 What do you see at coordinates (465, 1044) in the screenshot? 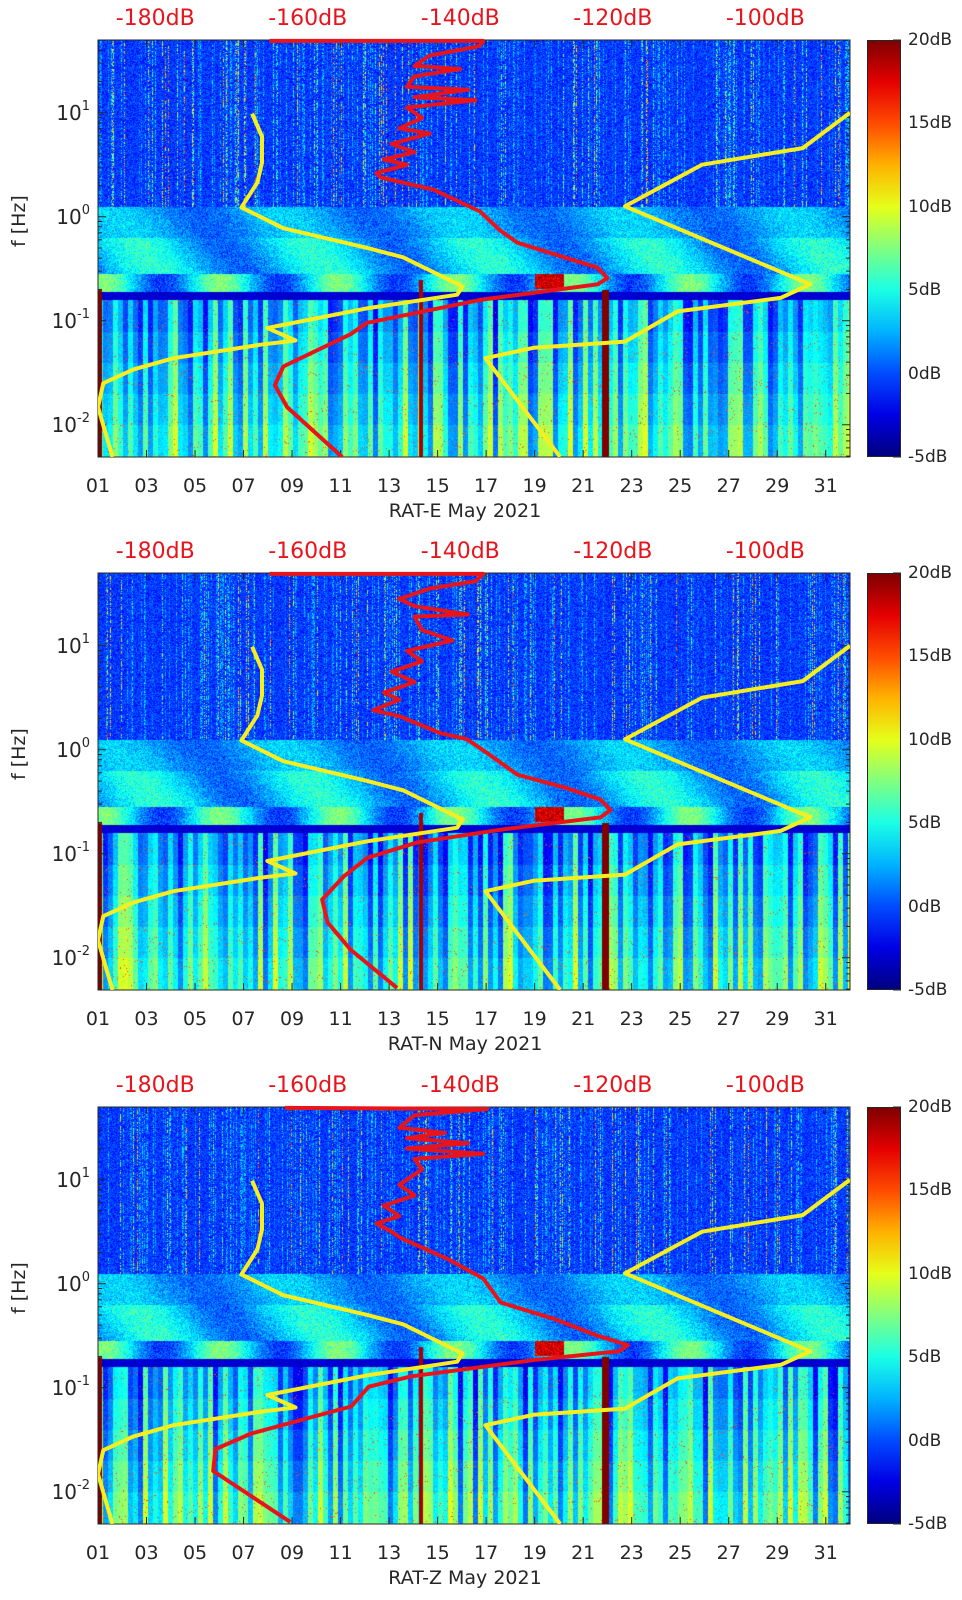
I see `x-axis-title: RAT-N May 2021` at bounding box center [465, 1044].